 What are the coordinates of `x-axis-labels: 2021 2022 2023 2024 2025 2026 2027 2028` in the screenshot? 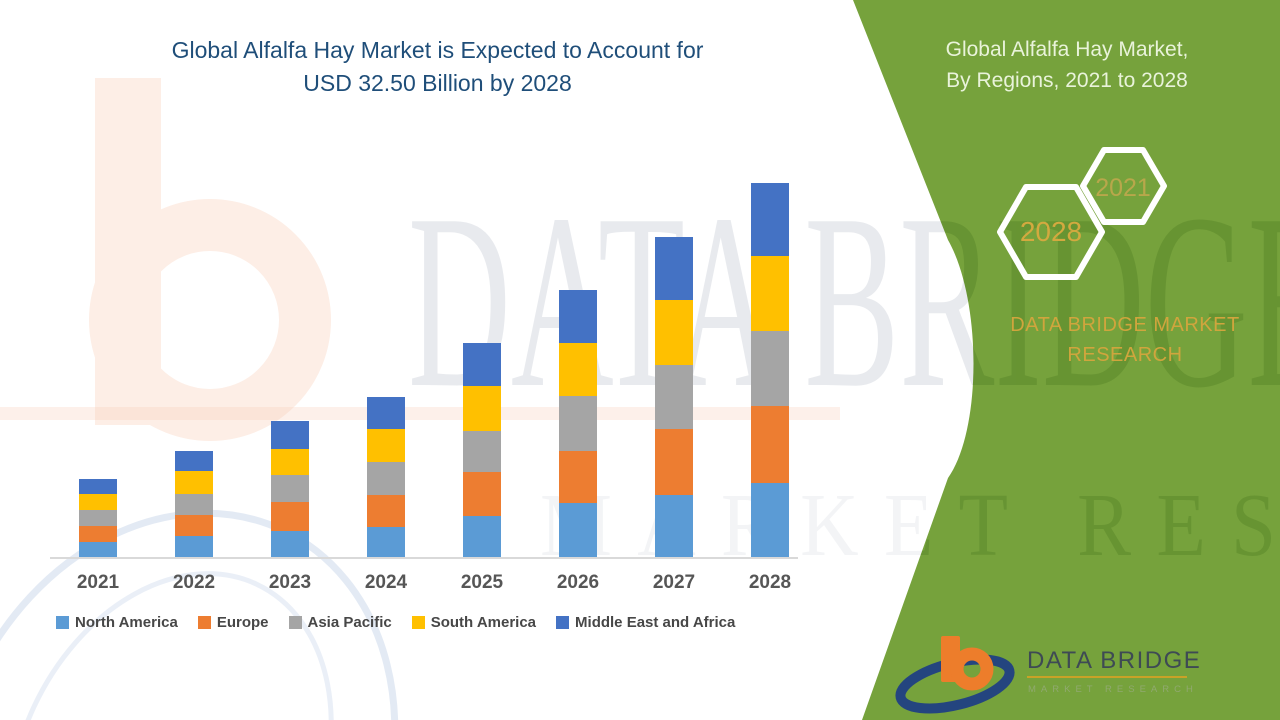 It's located at (434, 583).